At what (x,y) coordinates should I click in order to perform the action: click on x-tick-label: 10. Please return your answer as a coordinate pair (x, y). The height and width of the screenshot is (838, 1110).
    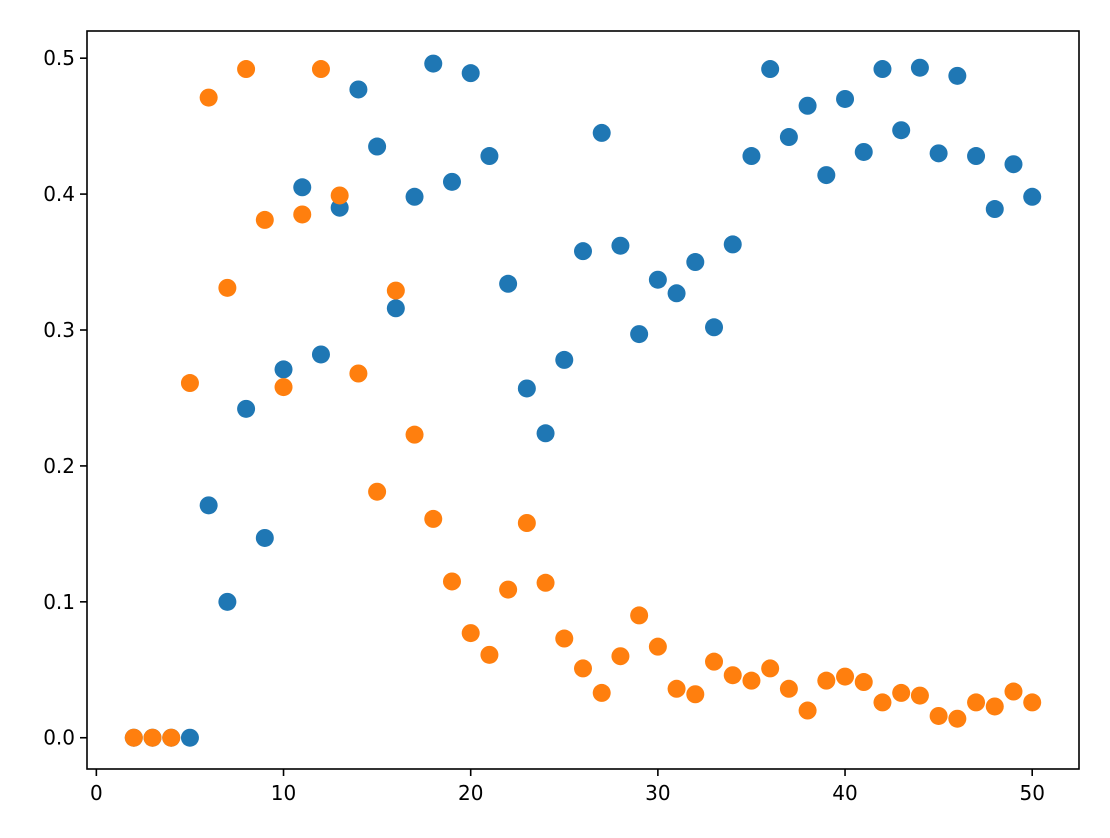
    Looking at the image, I should click on (283, 793).